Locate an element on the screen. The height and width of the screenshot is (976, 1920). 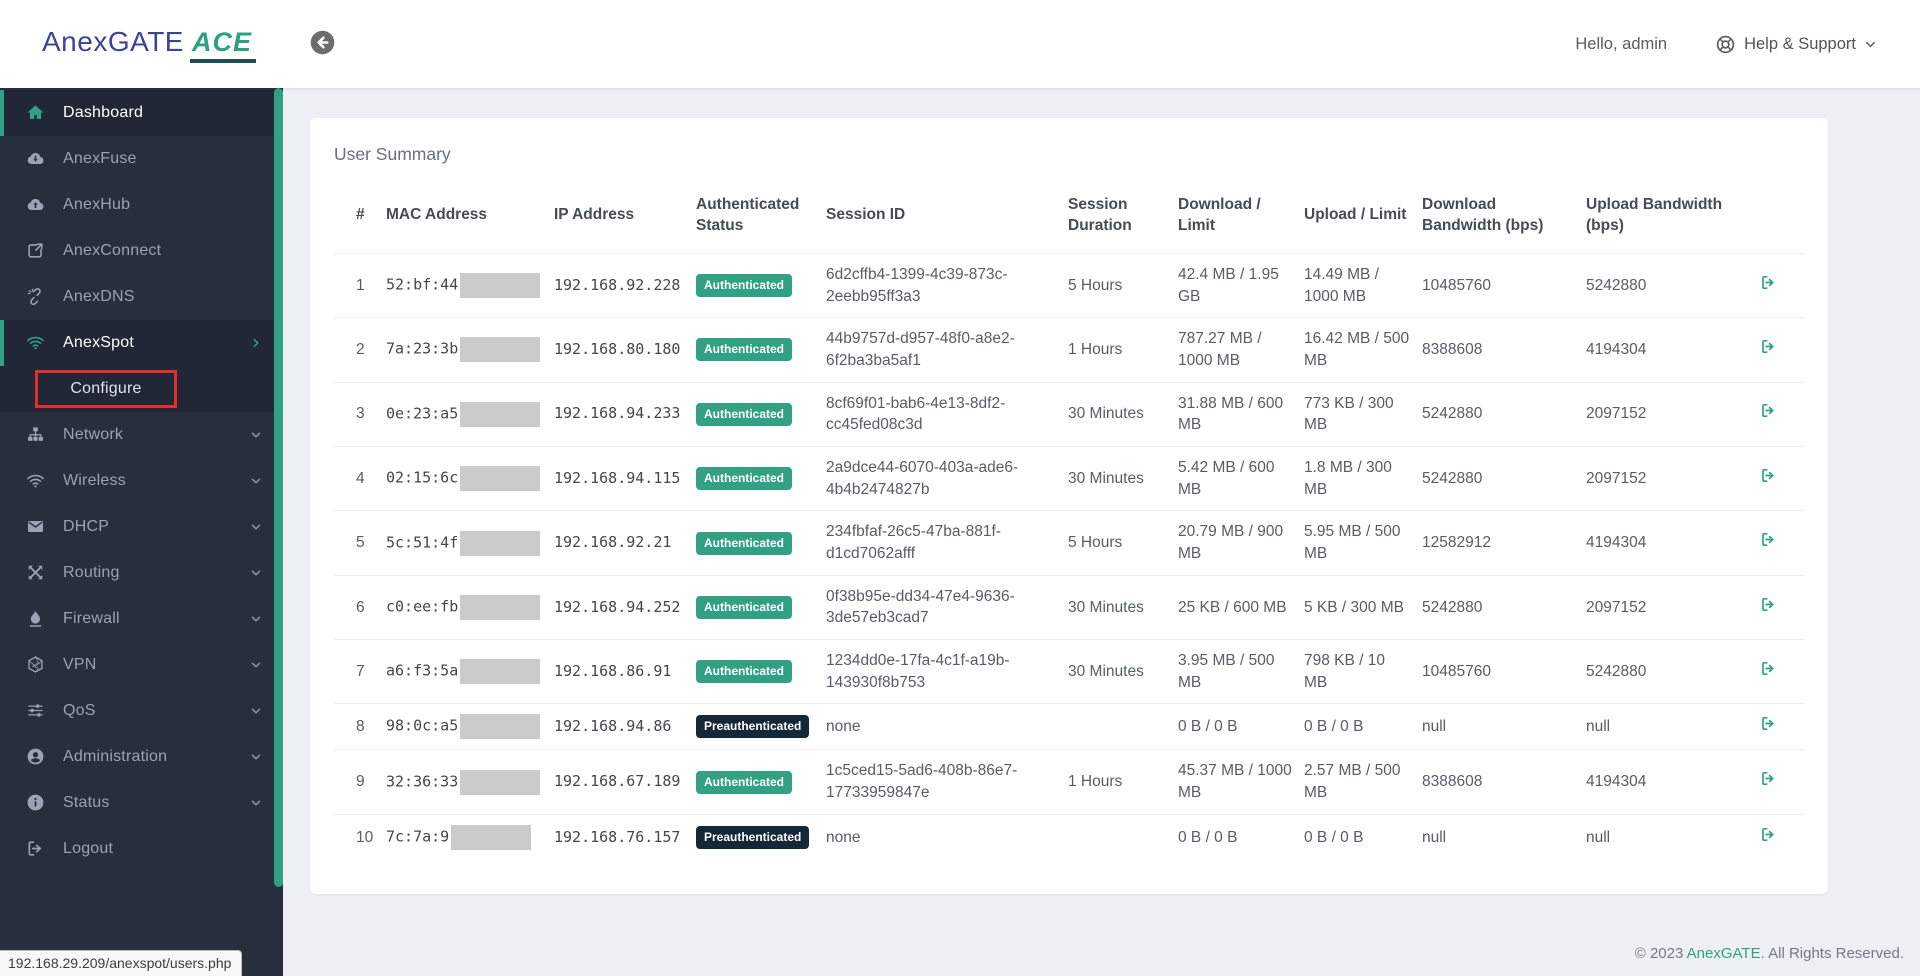
sidebar-item-configure: Configure is located at coordinates (141, 389).